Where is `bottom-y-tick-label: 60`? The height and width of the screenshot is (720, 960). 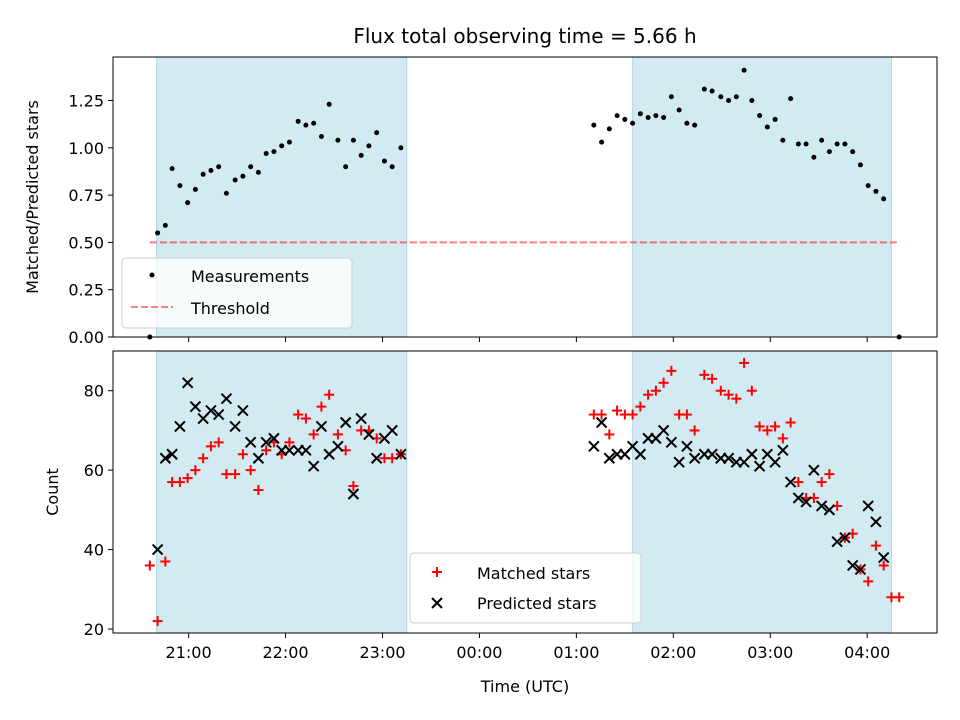 bottom-y-tick-label: 60 is located at coordinates (94, 470).